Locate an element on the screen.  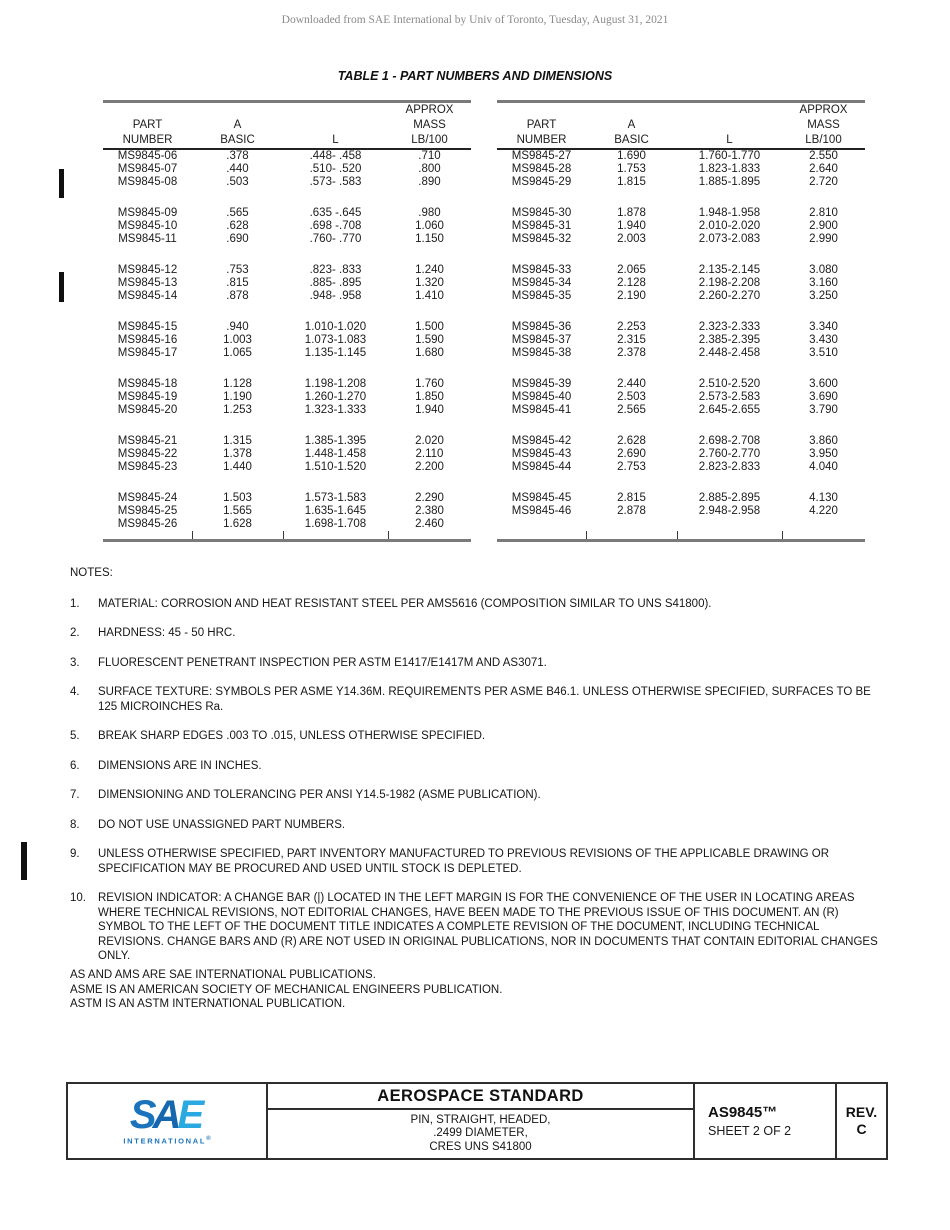
table-cell: 1.940 is located at coordinates (631, 226).